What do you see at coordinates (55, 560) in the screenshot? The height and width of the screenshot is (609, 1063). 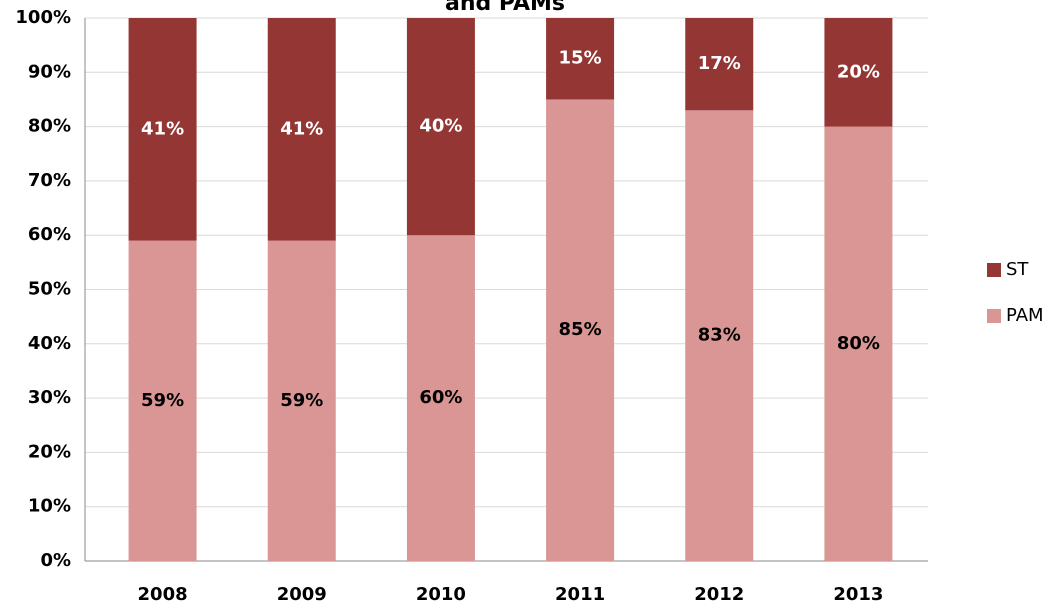 I see `y-tick-label: 0%` at bounding box center [55, 560].